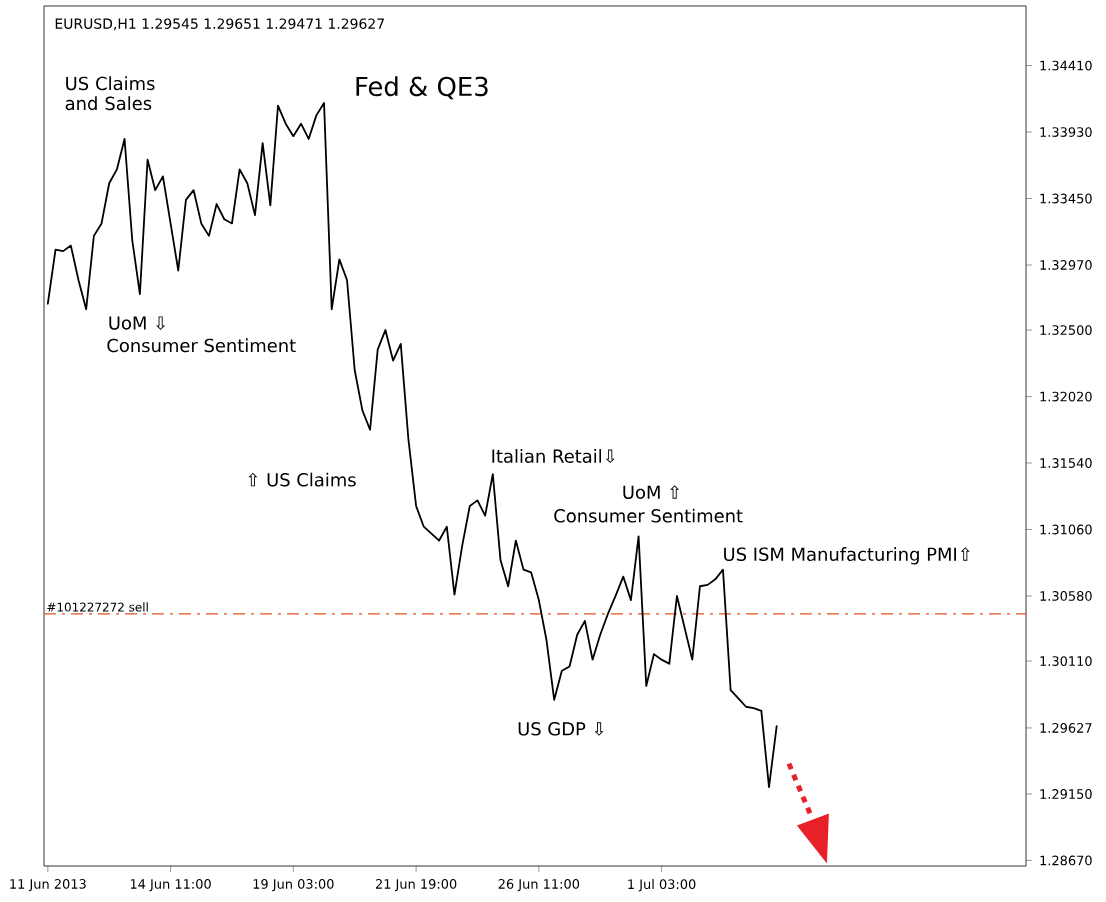 Image resolution: width=1106 pixels, height=902 pixels. What do you see at coordinates (561, 729) in the screenshot?
I see `annotation: US GDP ⇩` at bounding box center [561, 729].